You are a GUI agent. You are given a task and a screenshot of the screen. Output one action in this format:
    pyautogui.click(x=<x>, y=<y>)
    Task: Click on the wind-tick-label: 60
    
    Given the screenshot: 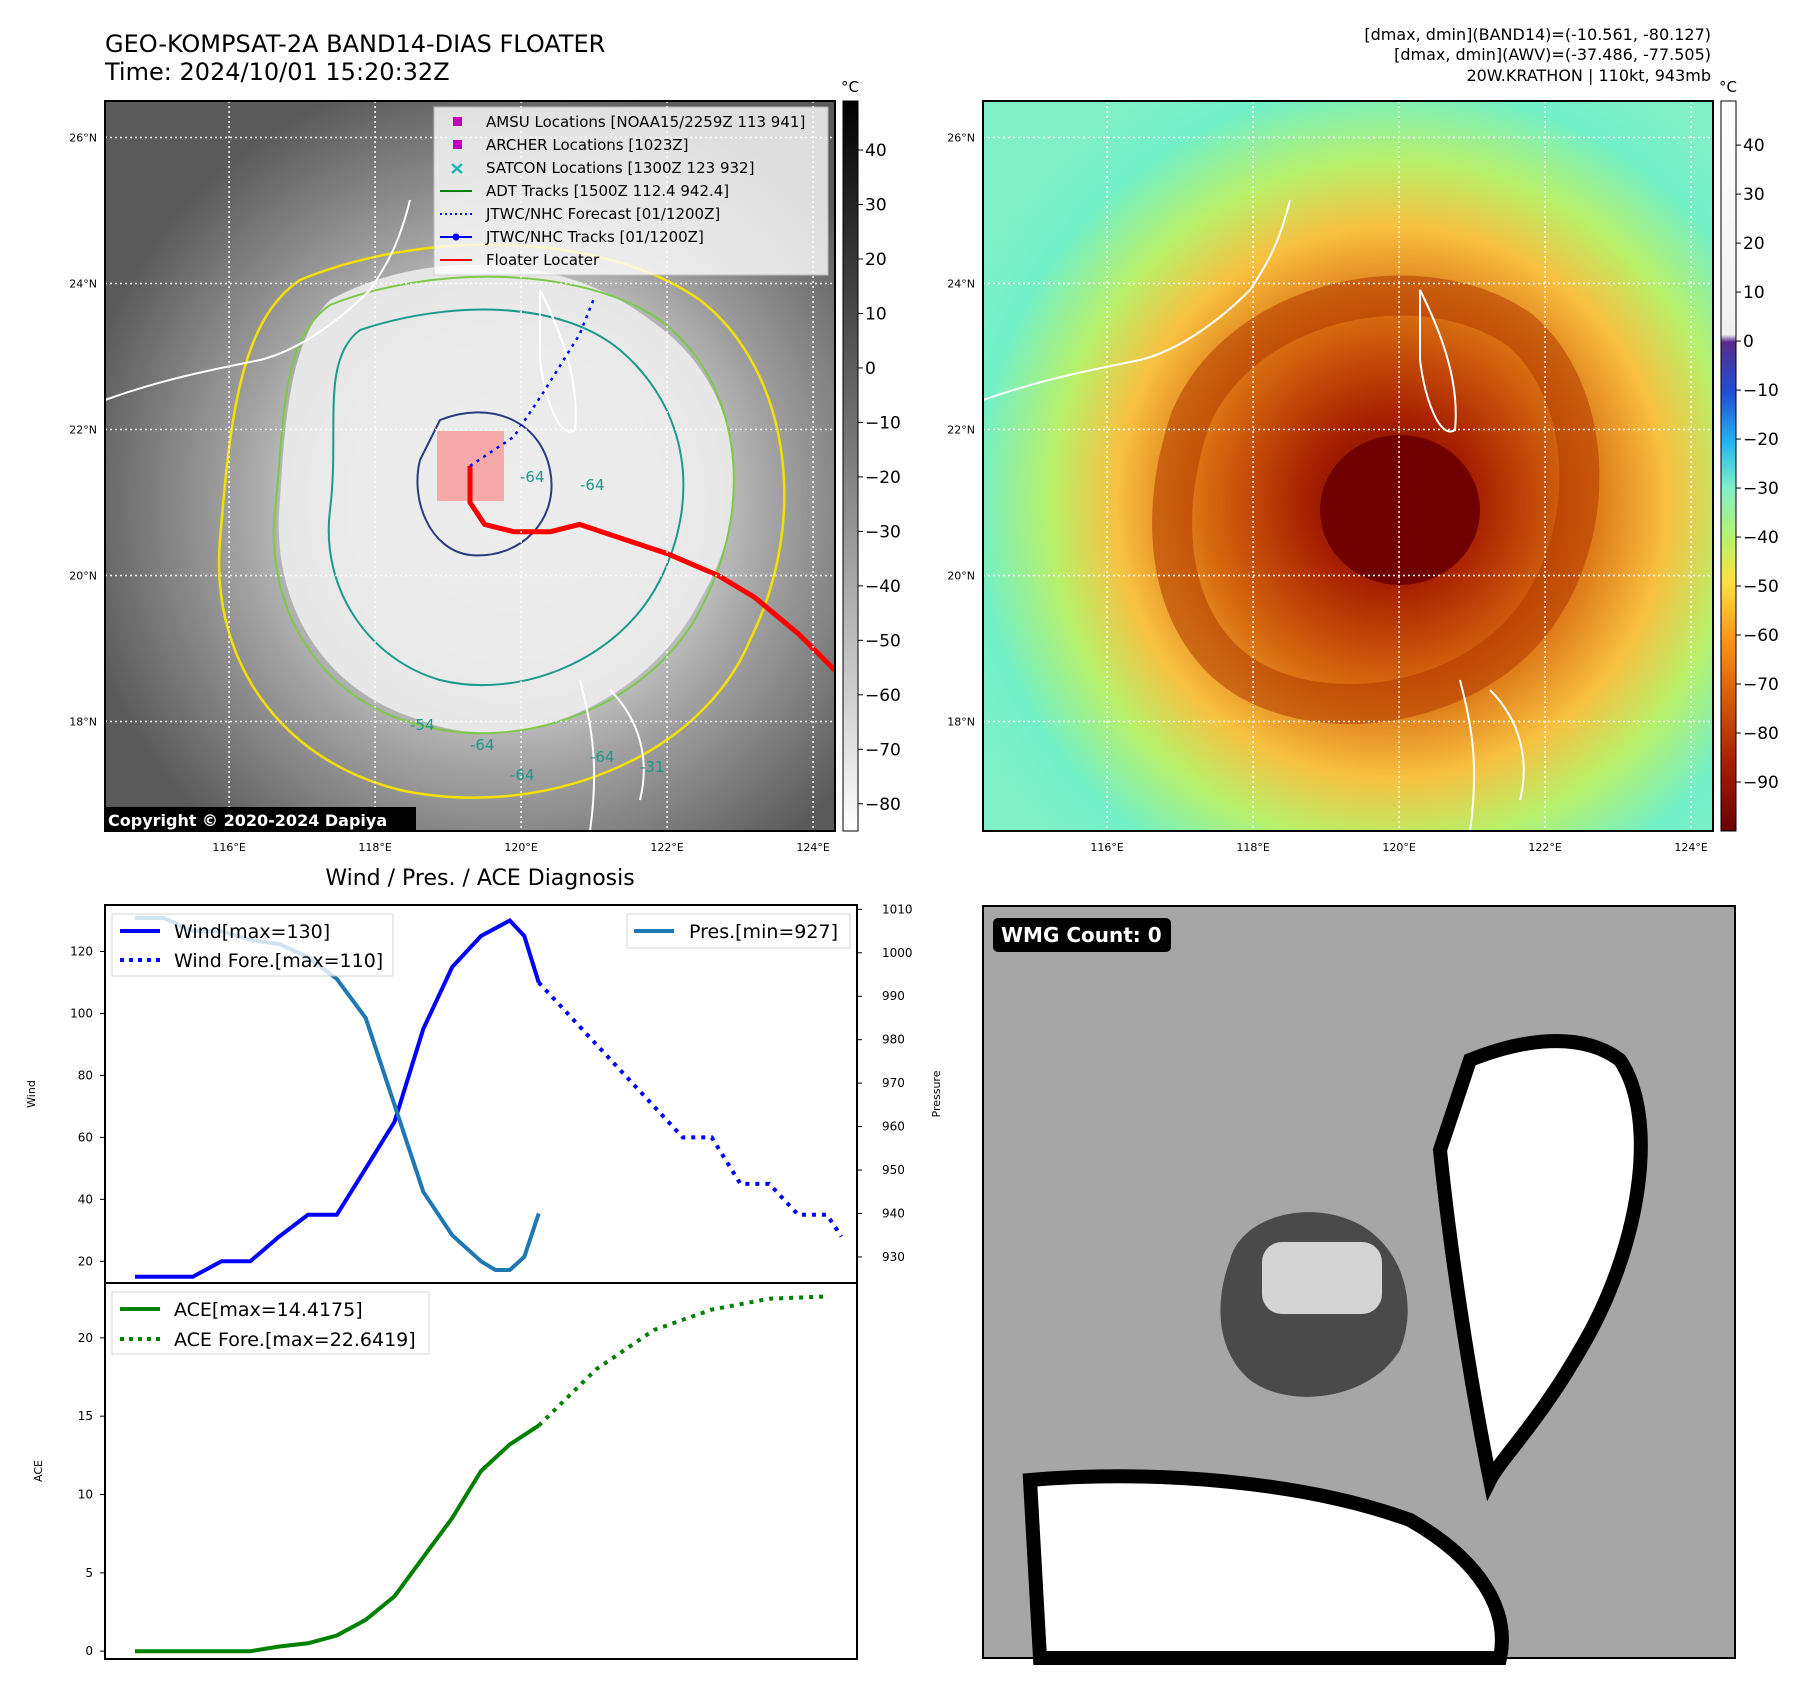 What is the action you would take?
    pyautogui.click(x=85, y=1137)
    